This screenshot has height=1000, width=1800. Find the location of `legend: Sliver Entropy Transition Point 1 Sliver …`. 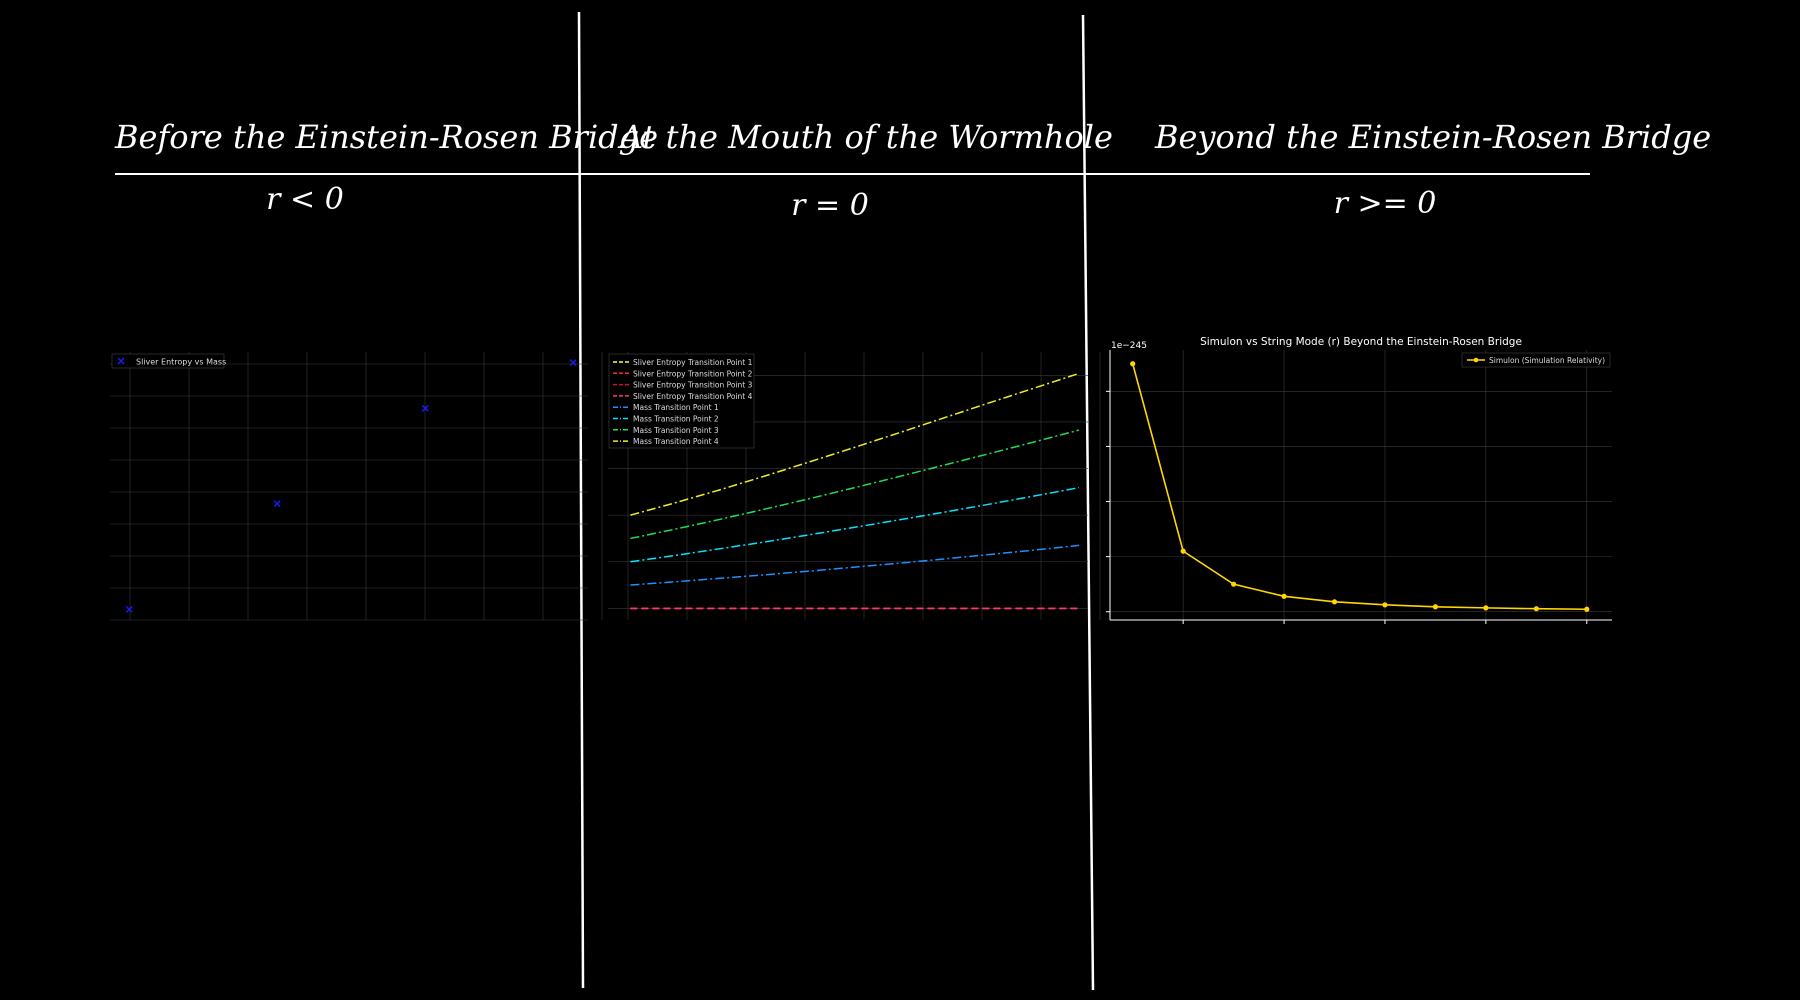

legend: Sliver Entropy Transition Point 1 Sliver … is located at coordinates (681, 401).